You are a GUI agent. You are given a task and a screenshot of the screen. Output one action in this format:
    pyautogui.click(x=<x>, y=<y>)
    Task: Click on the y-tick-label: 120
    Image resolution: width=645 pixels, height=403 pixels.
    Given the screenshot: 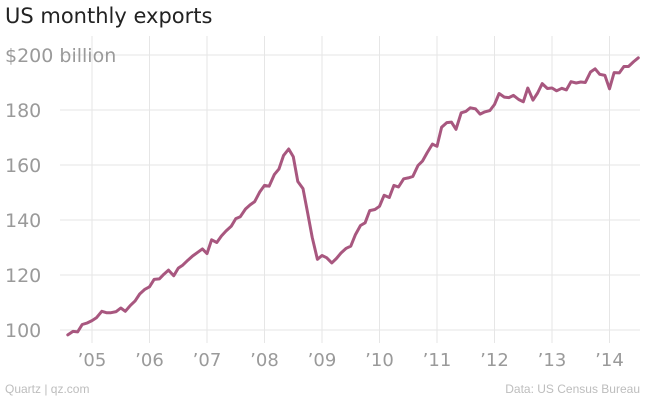 What is the action you would take?
    pyautogui.click(x=23, y=276)
    